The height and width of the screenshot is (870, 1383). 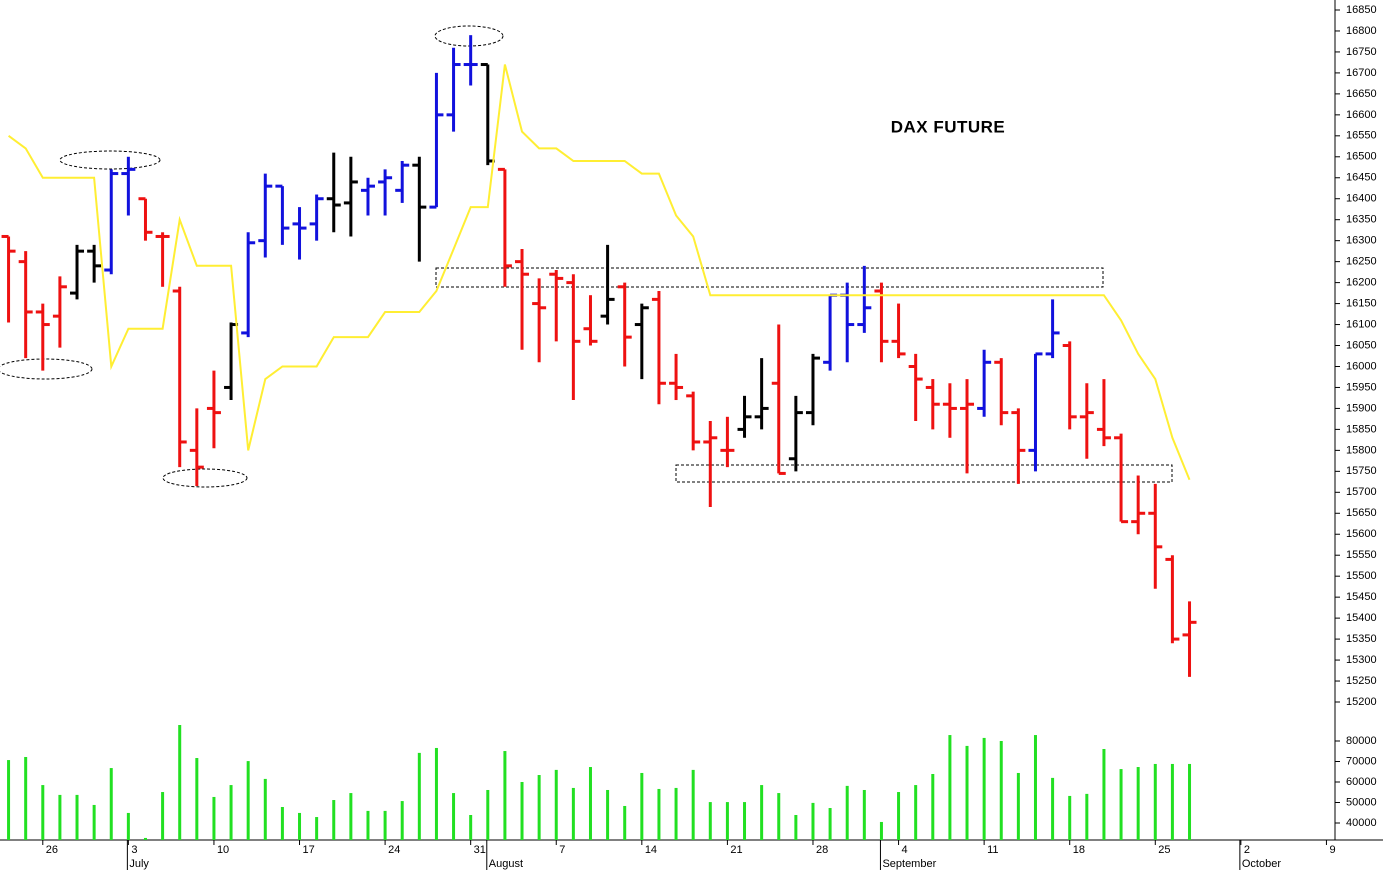 I want to click on y-tick-label: 16250, so click(x=1361, y=262).